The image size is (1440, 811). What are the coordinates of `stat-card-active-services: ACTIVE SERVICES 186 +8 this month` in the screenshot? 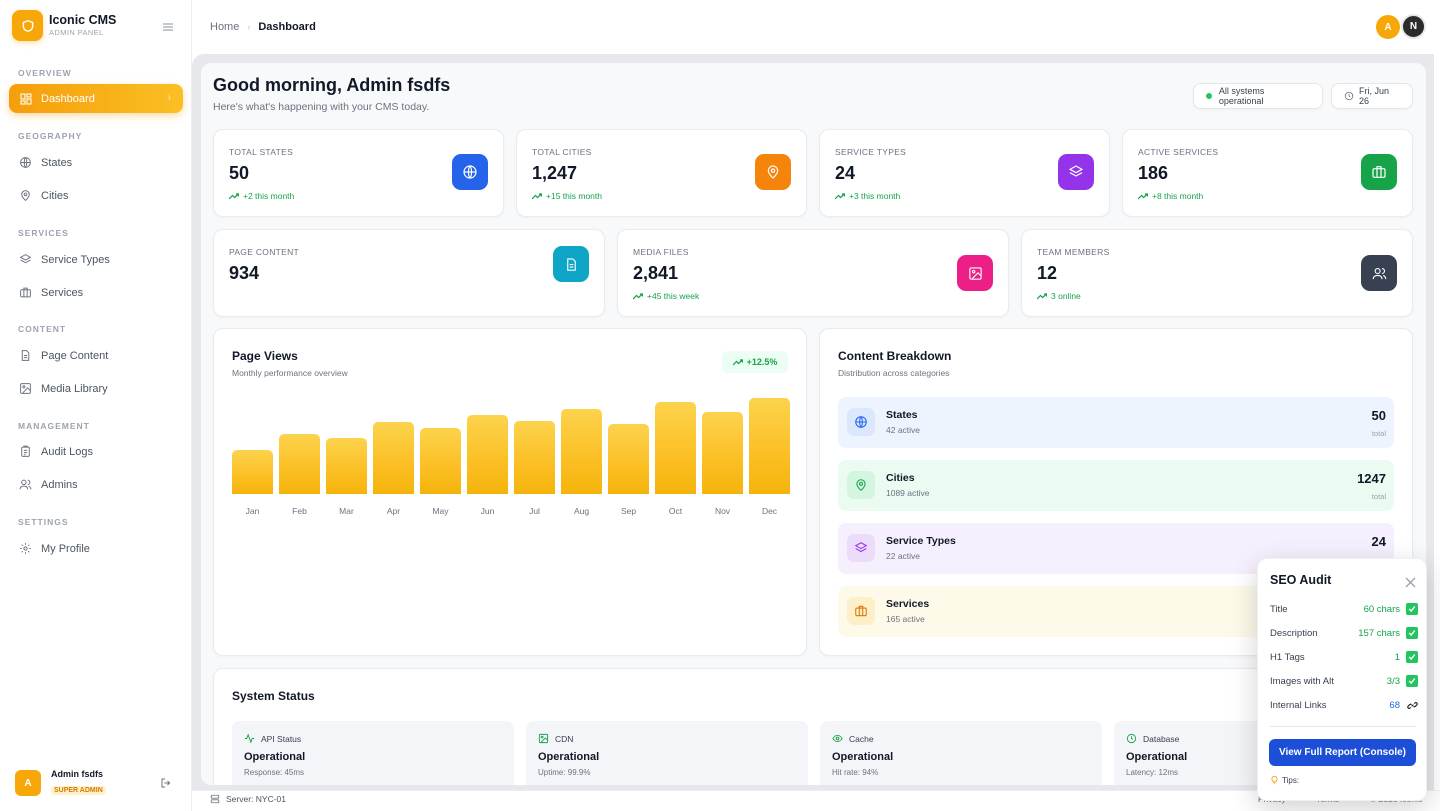 It's located at (1267, 173).